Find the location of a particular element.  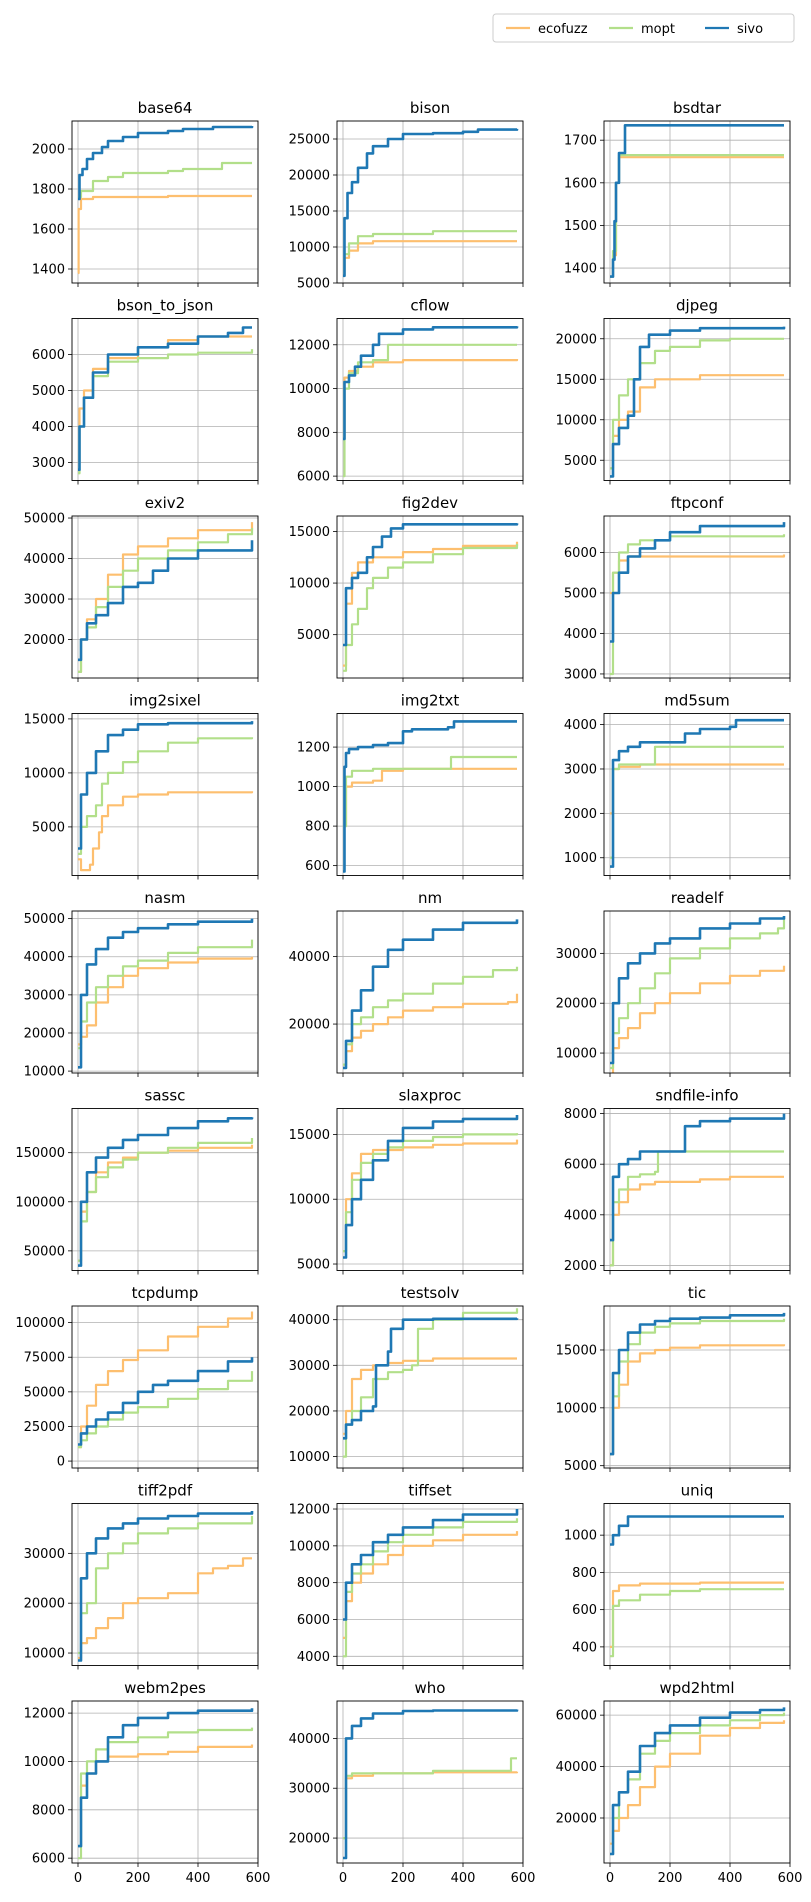

x-tick-label: 400 is located at coordinates (198, 1878).